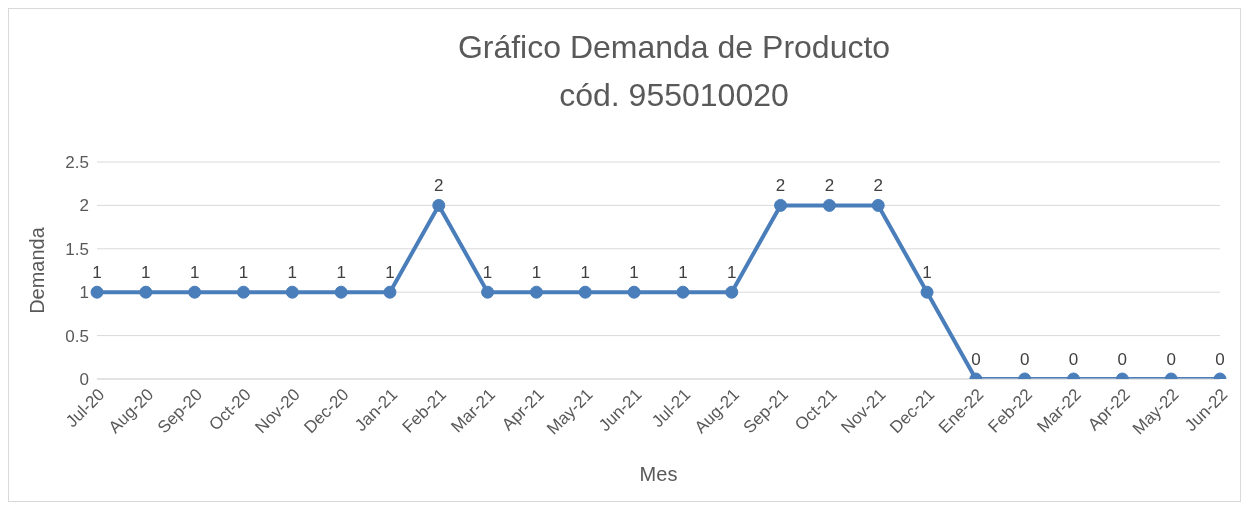  I want to click on chart-title: Gráfico Demanda de Producto cód. 955010020, so click(674, 71).